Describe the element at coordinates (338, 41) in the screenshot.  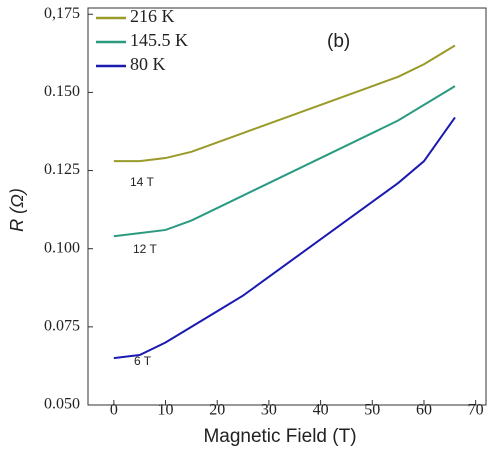
I see `annotation: (b)` at that location.